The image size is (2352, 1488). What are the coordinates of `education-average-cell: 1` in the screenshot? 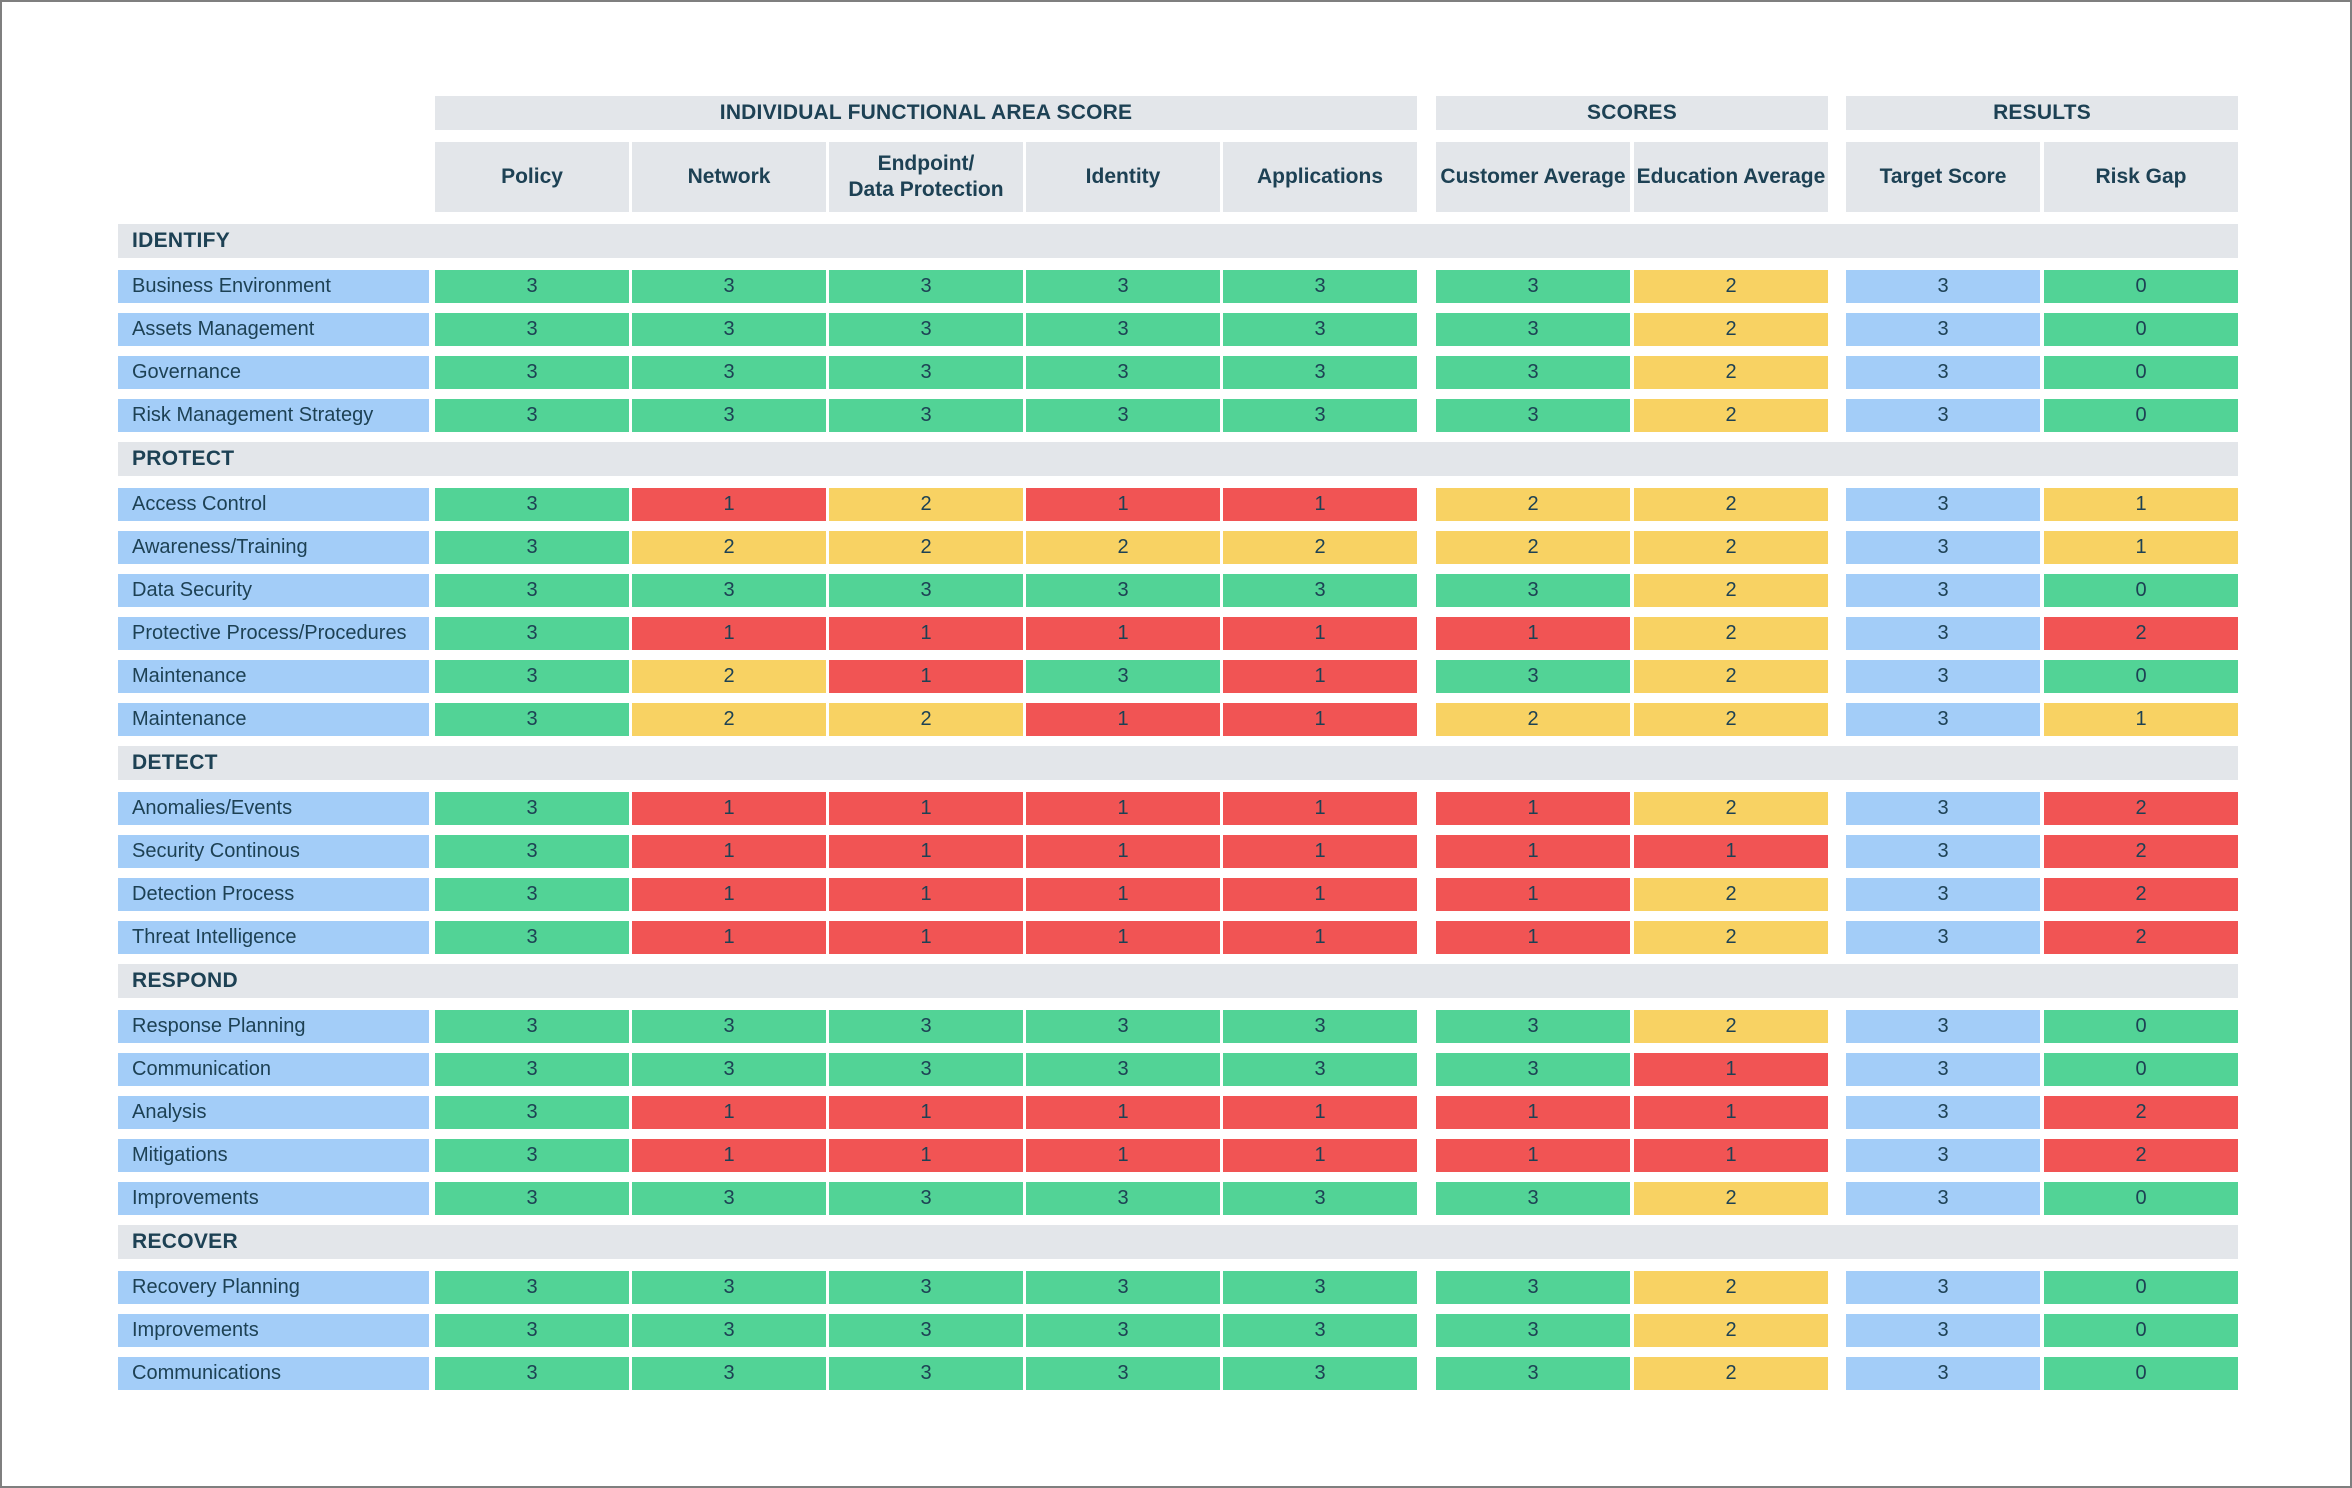 It's located at (1731, 1112).